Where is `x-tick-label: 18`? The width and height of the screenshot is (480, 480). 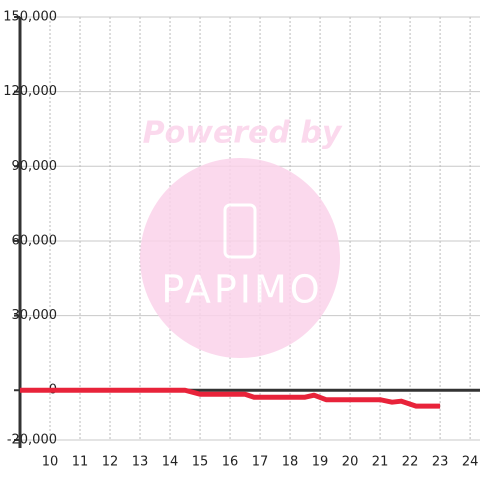 x-tick-label: 18 is located at coordinates (290, 462).